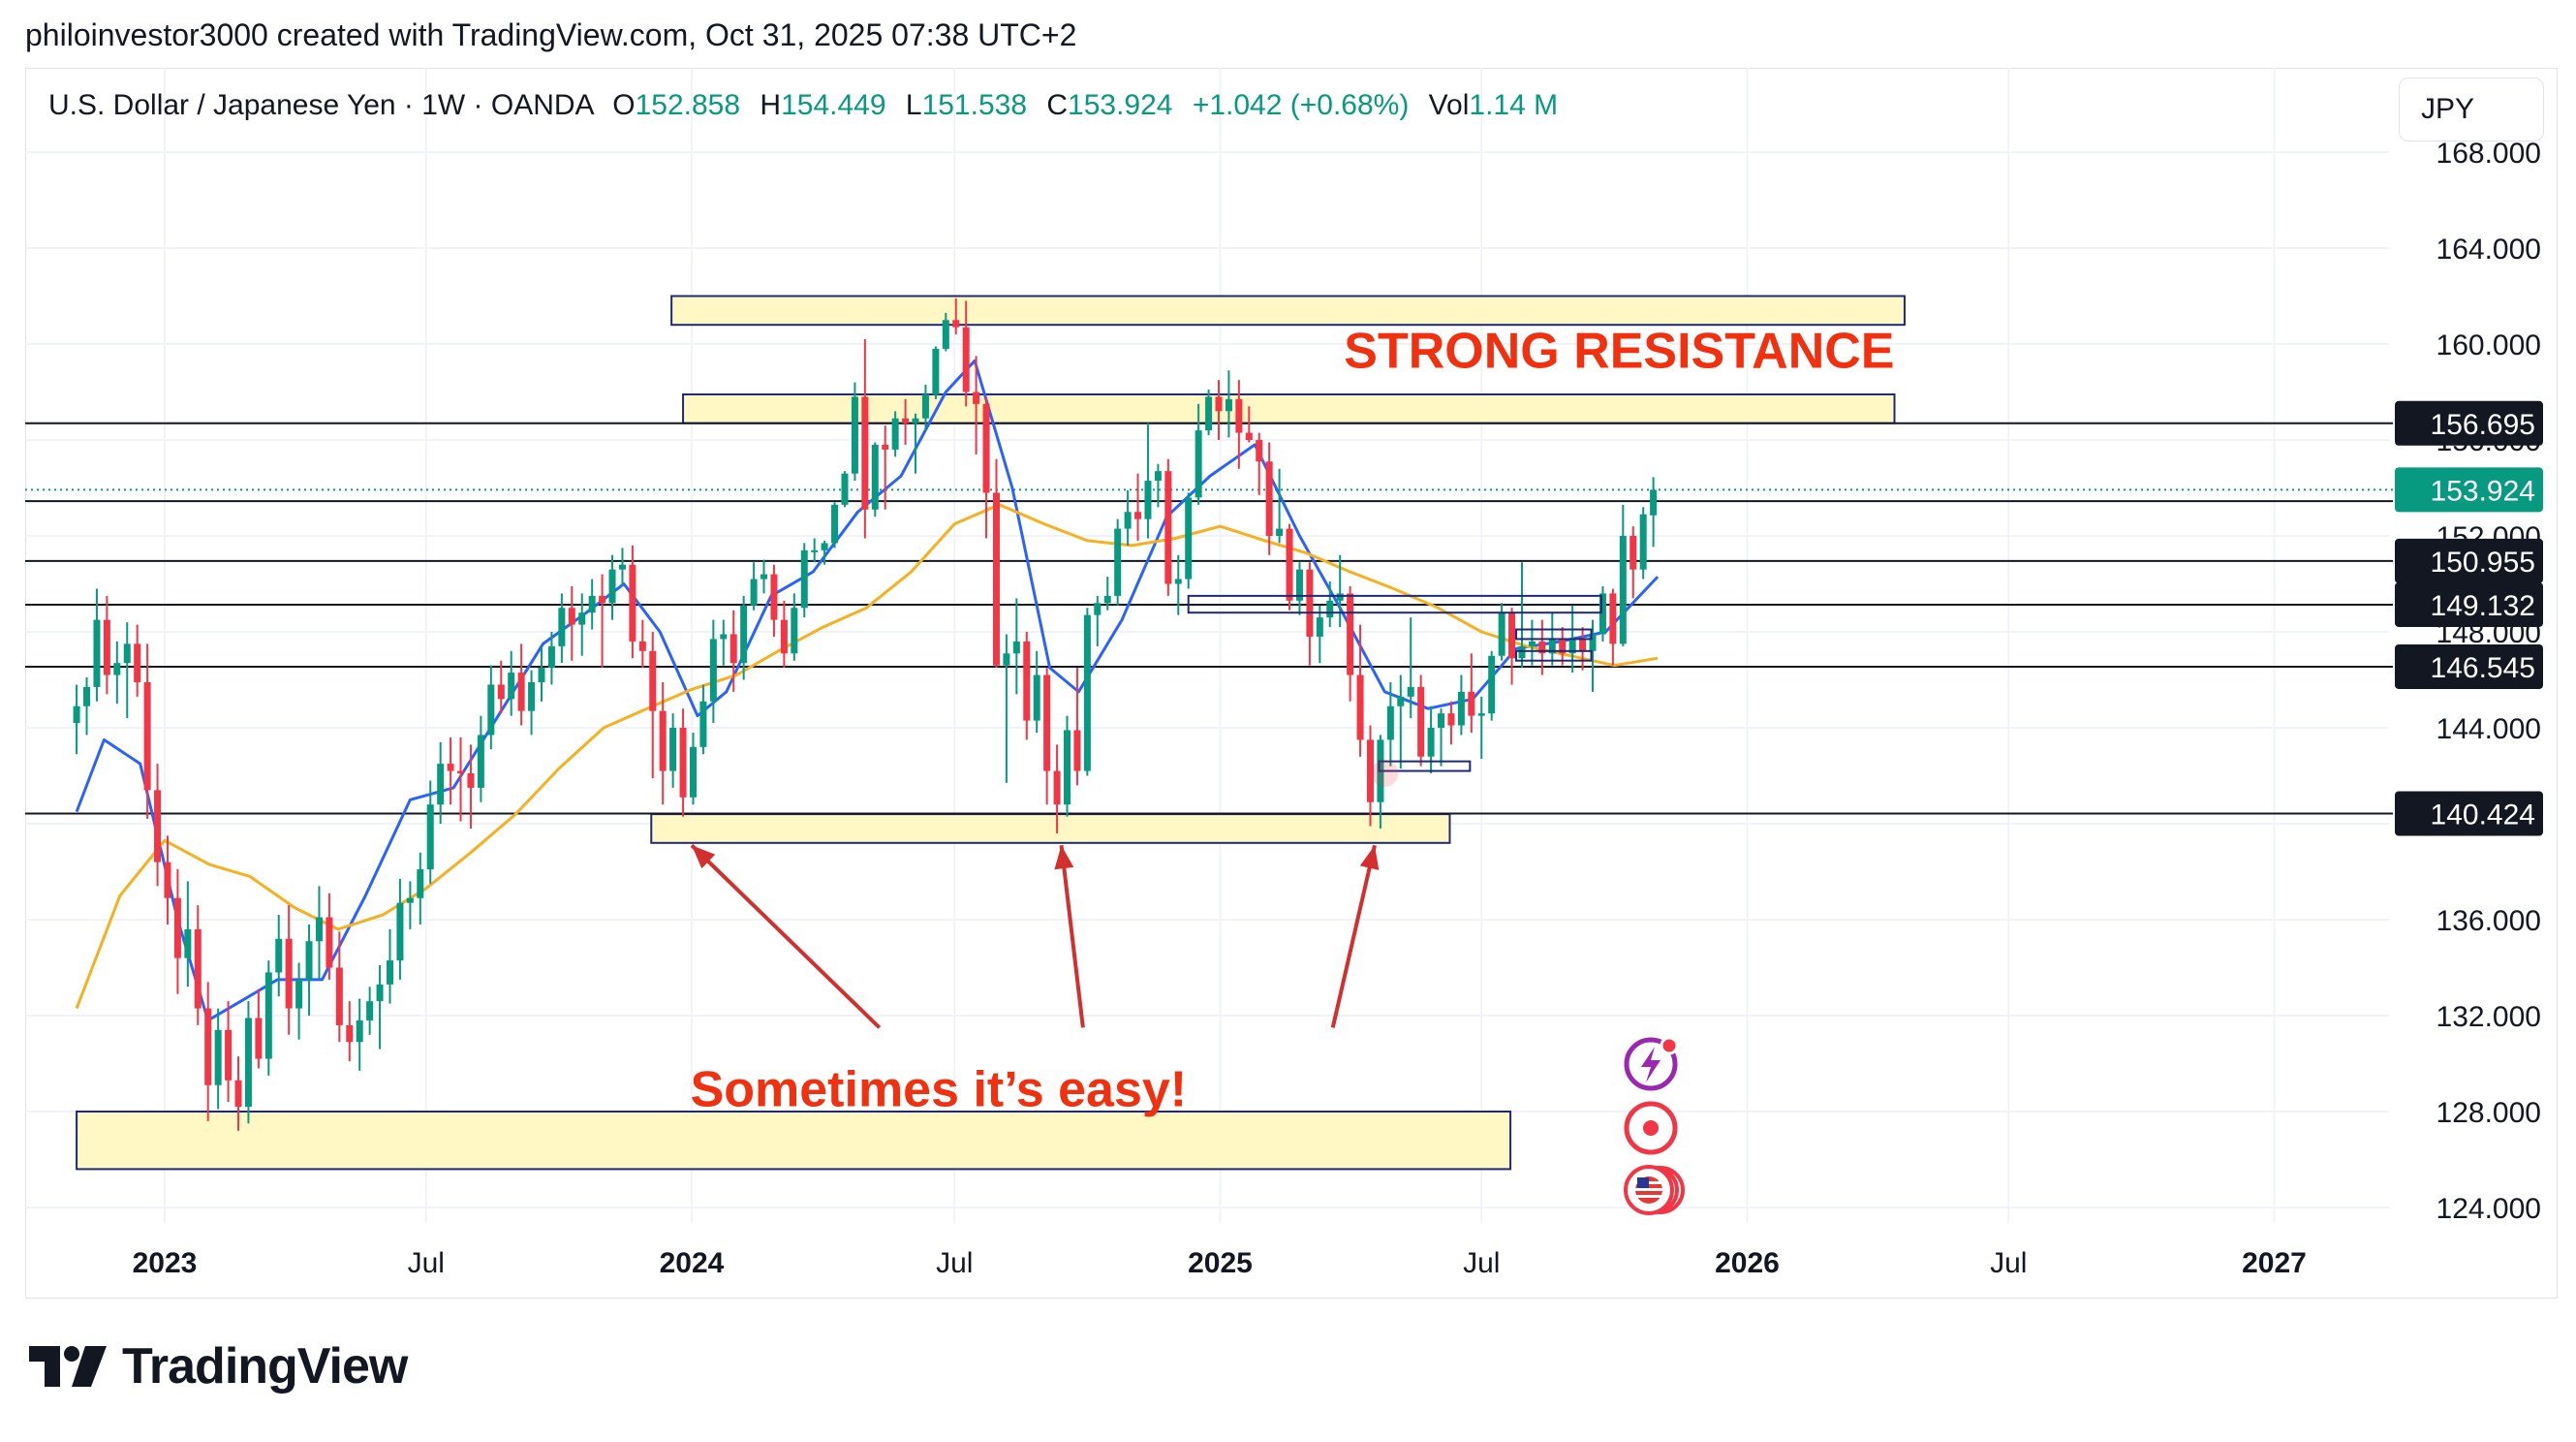 The width and height of the screenshot is (2576, 1442). What do you see at coordinates (320, 105) in the screenshot?
I see `symbol-title: U.S. Dollar / Japanese Yen · 1W · OANDA` at bounding box center [320, 105].